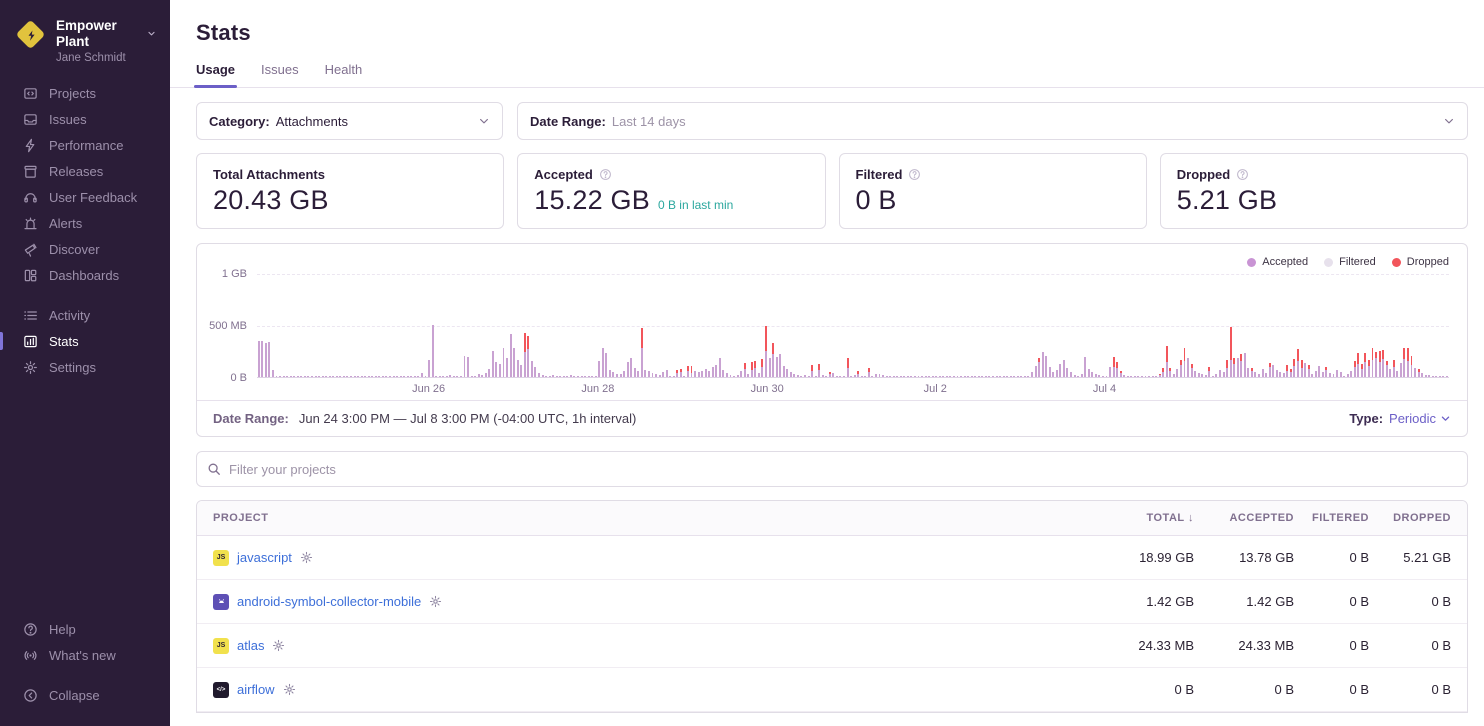 The image size is (1484, 726). Describe the element at coordinates (1313, 191) in the screenshot. I see `card-dropped: Dropped 5.21 GB` at that location.